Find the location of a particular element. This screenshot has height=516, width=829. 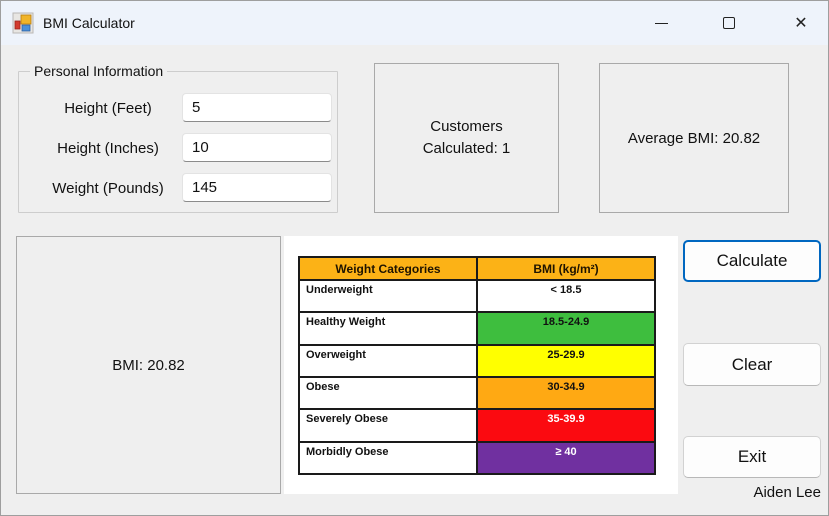

close-icon: ✕ is located at coordinates (801, 23).